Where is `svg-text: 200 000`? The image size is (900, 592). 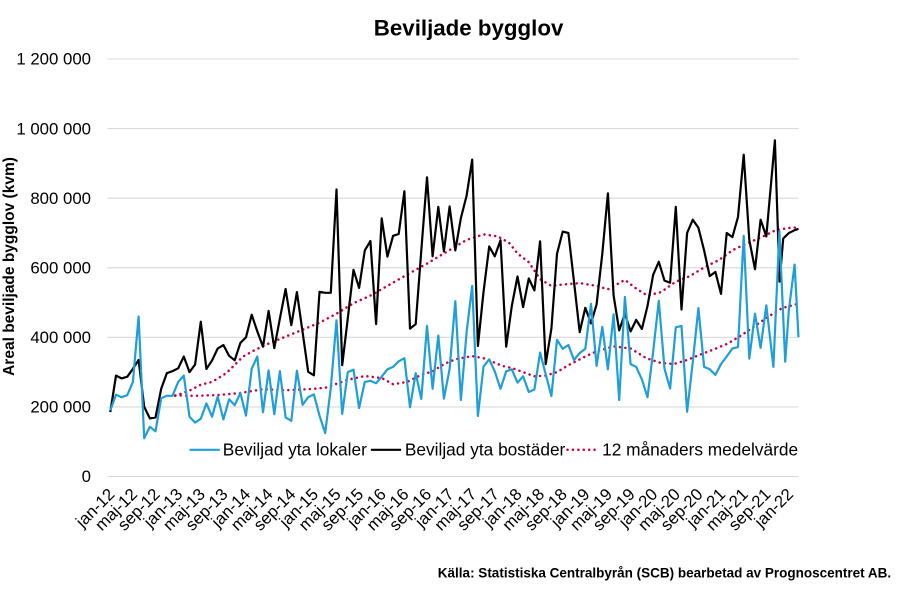
svg-text: 200 000 is located at coordinates (60, 407).